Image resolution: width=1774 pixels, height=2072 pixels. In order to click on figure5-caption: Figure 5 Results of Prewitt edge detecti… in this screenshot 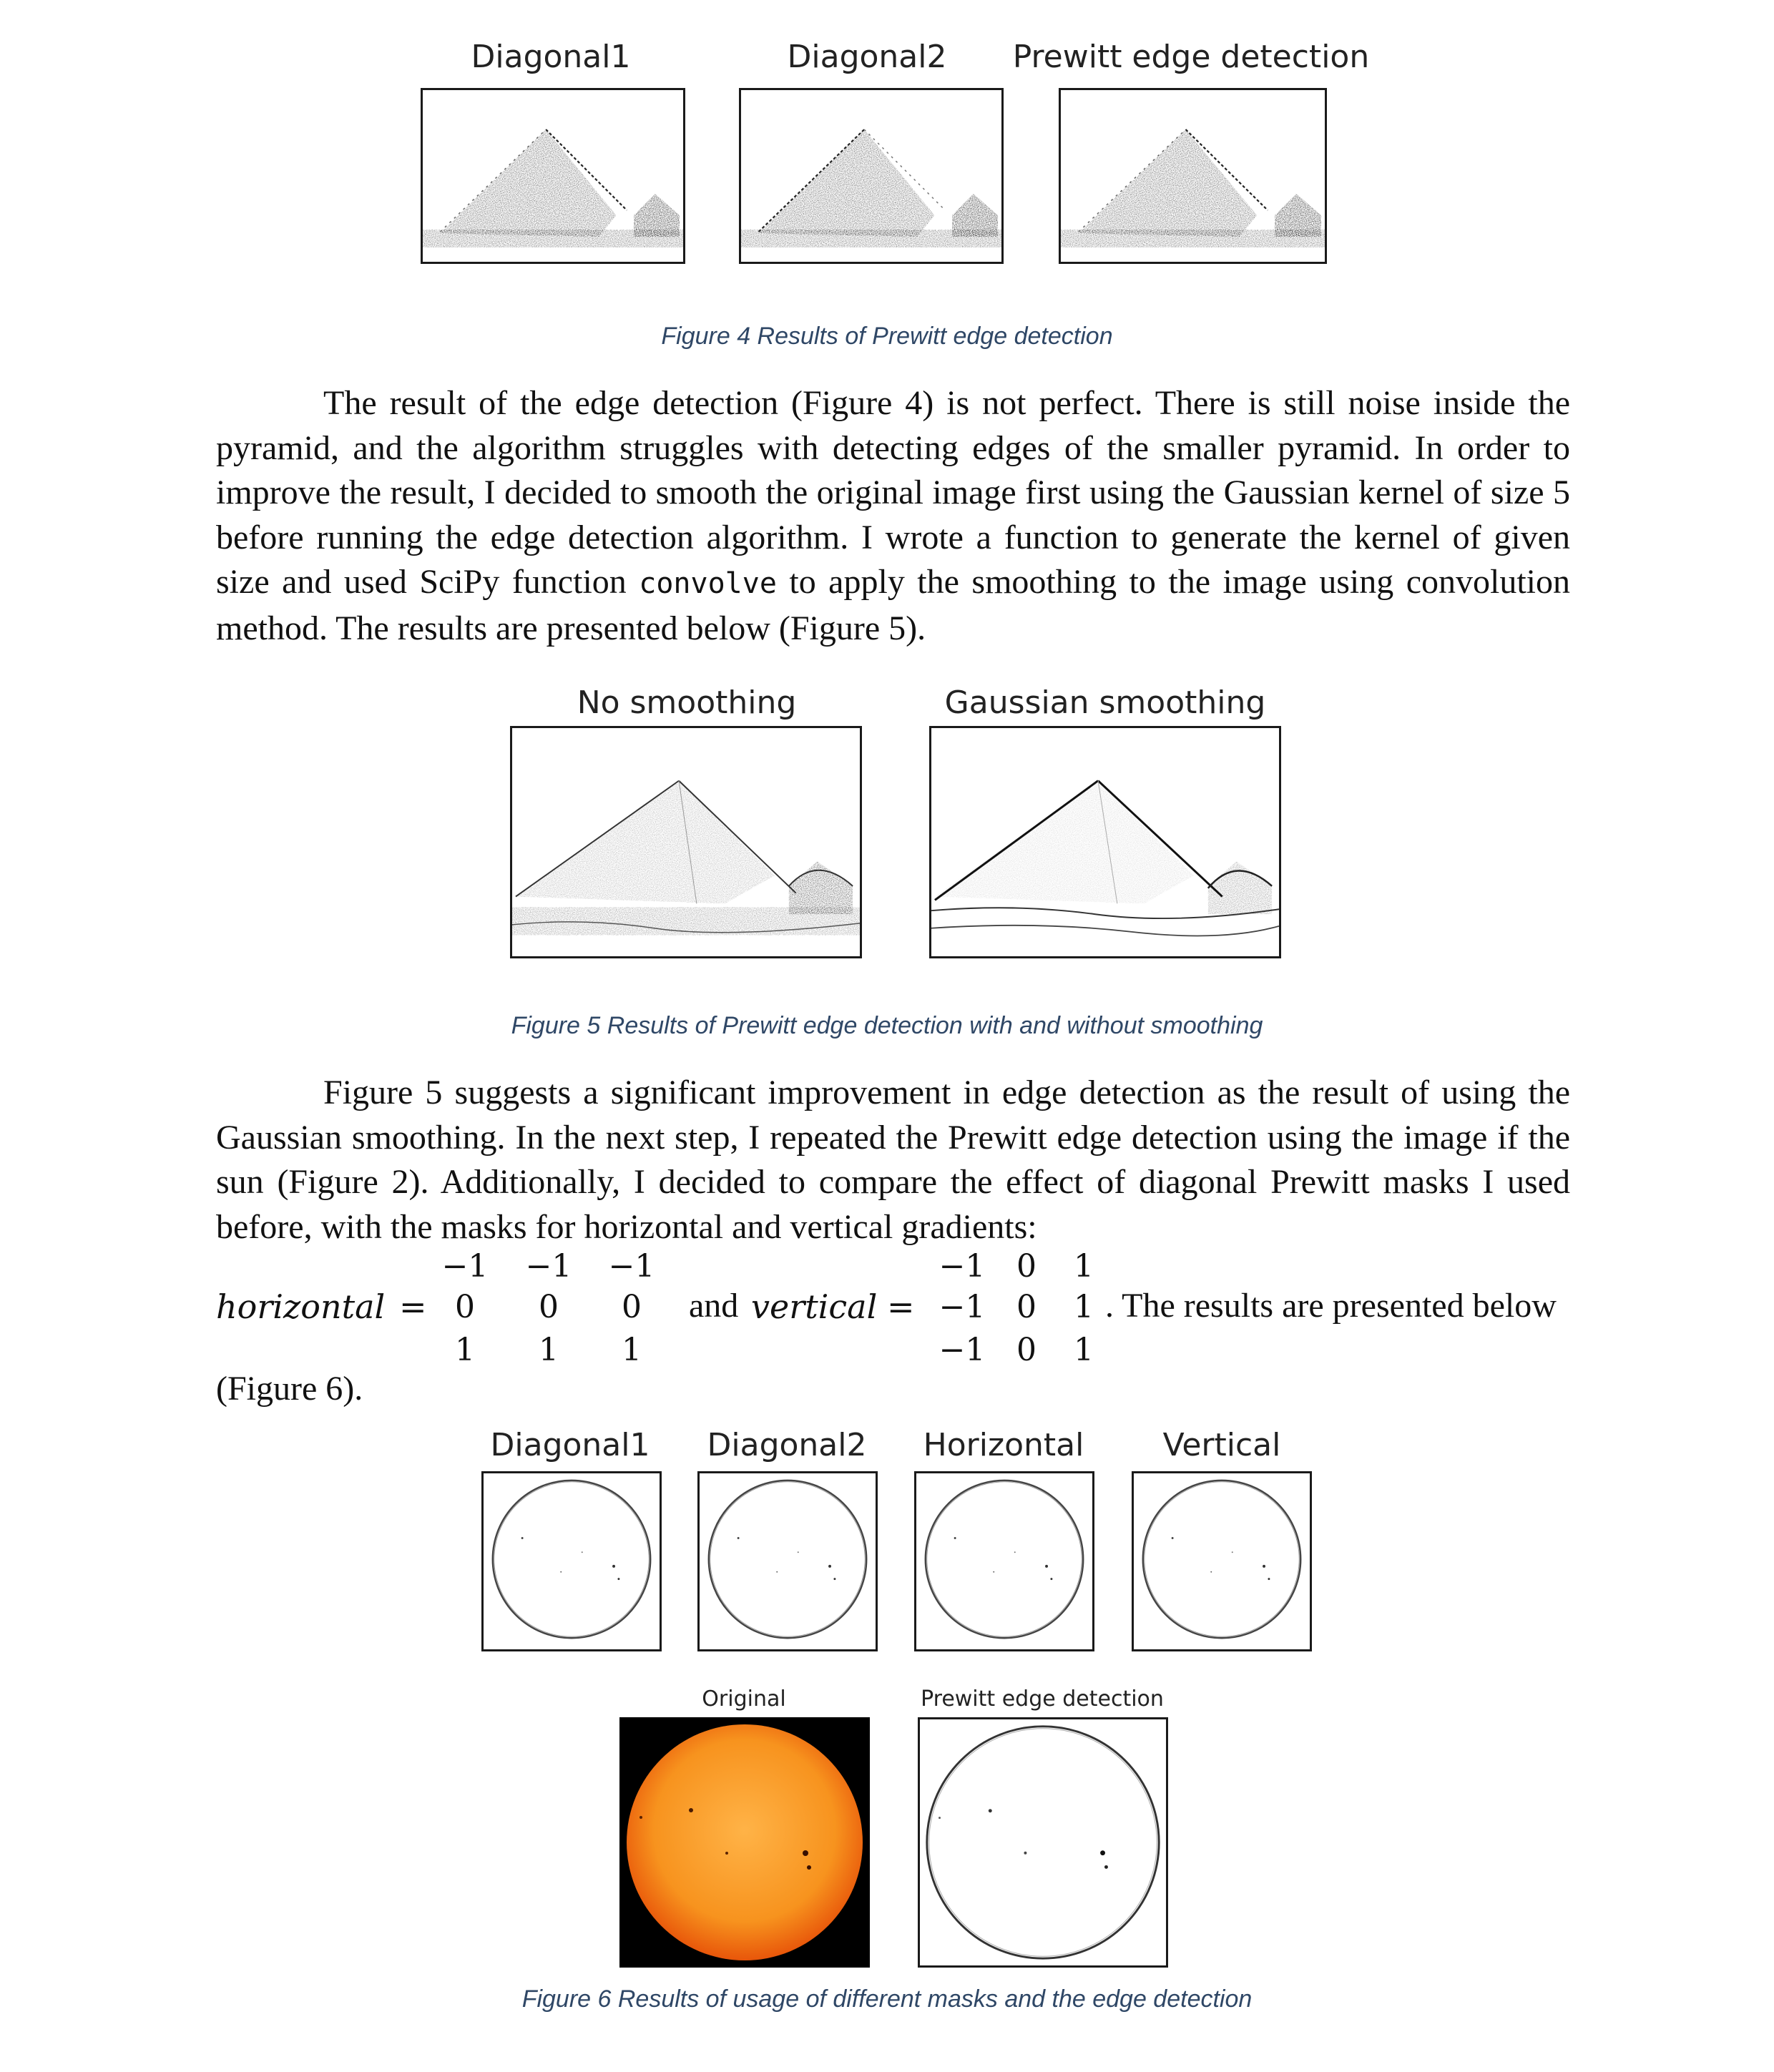, I will do `click(887, 1025)`.